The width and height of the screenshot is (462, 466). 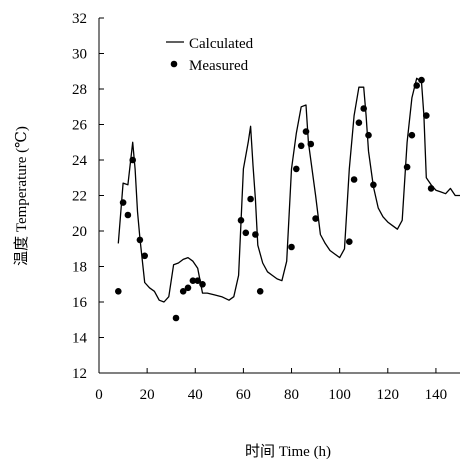 What do you see at coordinates (221, 44) in the screenshot?
I see `legend-label-calculated: Calculated` at bounding box center [221, 44].